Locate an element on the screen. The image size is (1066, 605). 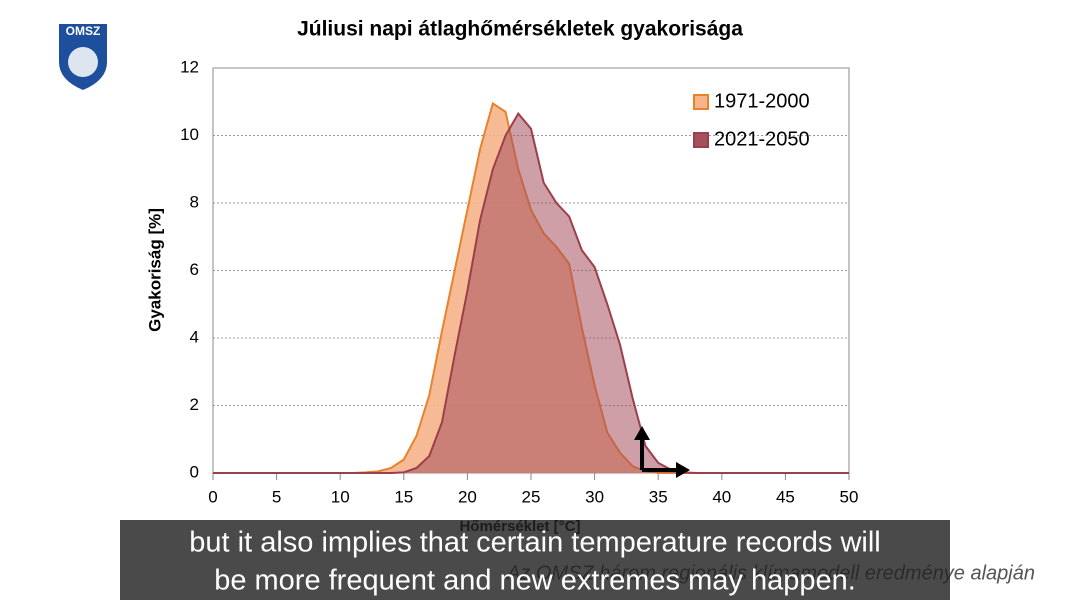
x-tick-label: 45 is located at coordinates (785, 496).